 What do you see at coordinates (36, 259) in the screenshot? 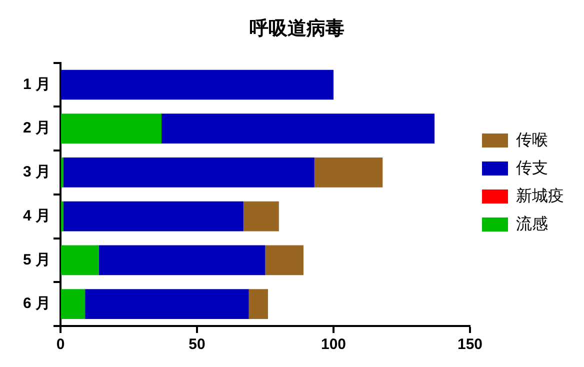
I see `y-tick-label: 5 月` at bounding box center [36, 259].